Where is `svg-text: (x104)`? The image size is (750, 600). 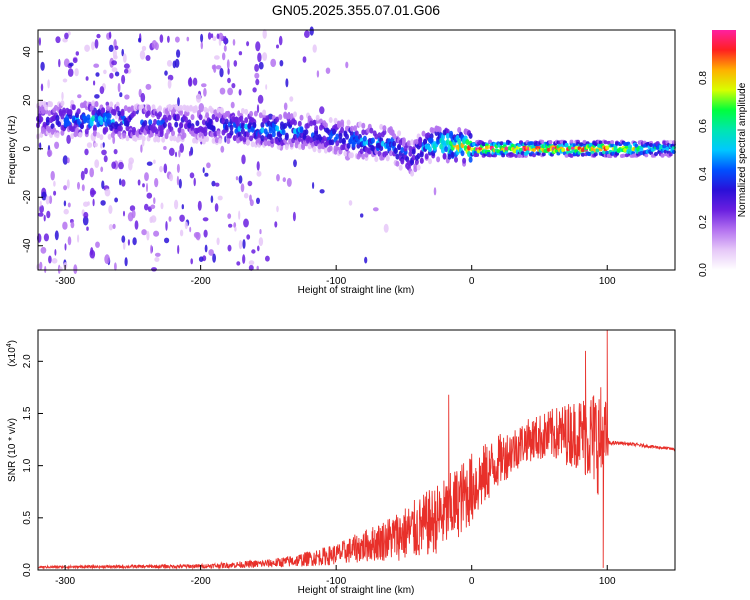
svg-text: (x104) is located at coordinates (12, 353).